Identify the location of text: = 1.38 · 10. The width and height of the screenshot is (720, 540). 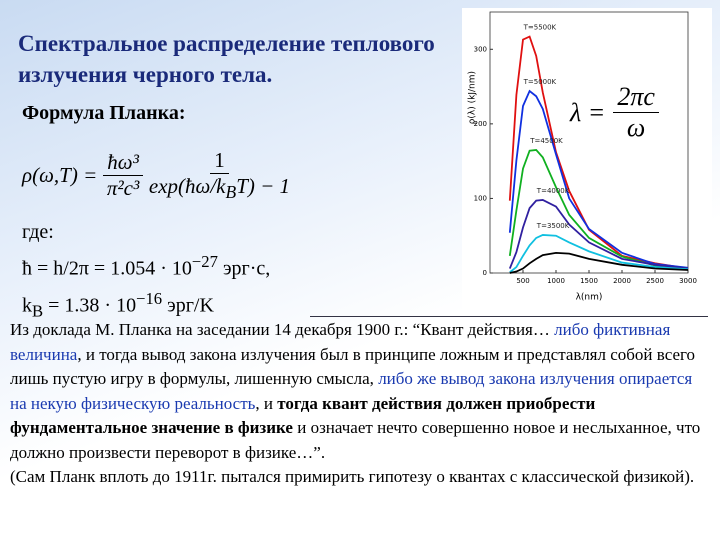
(90, 305).